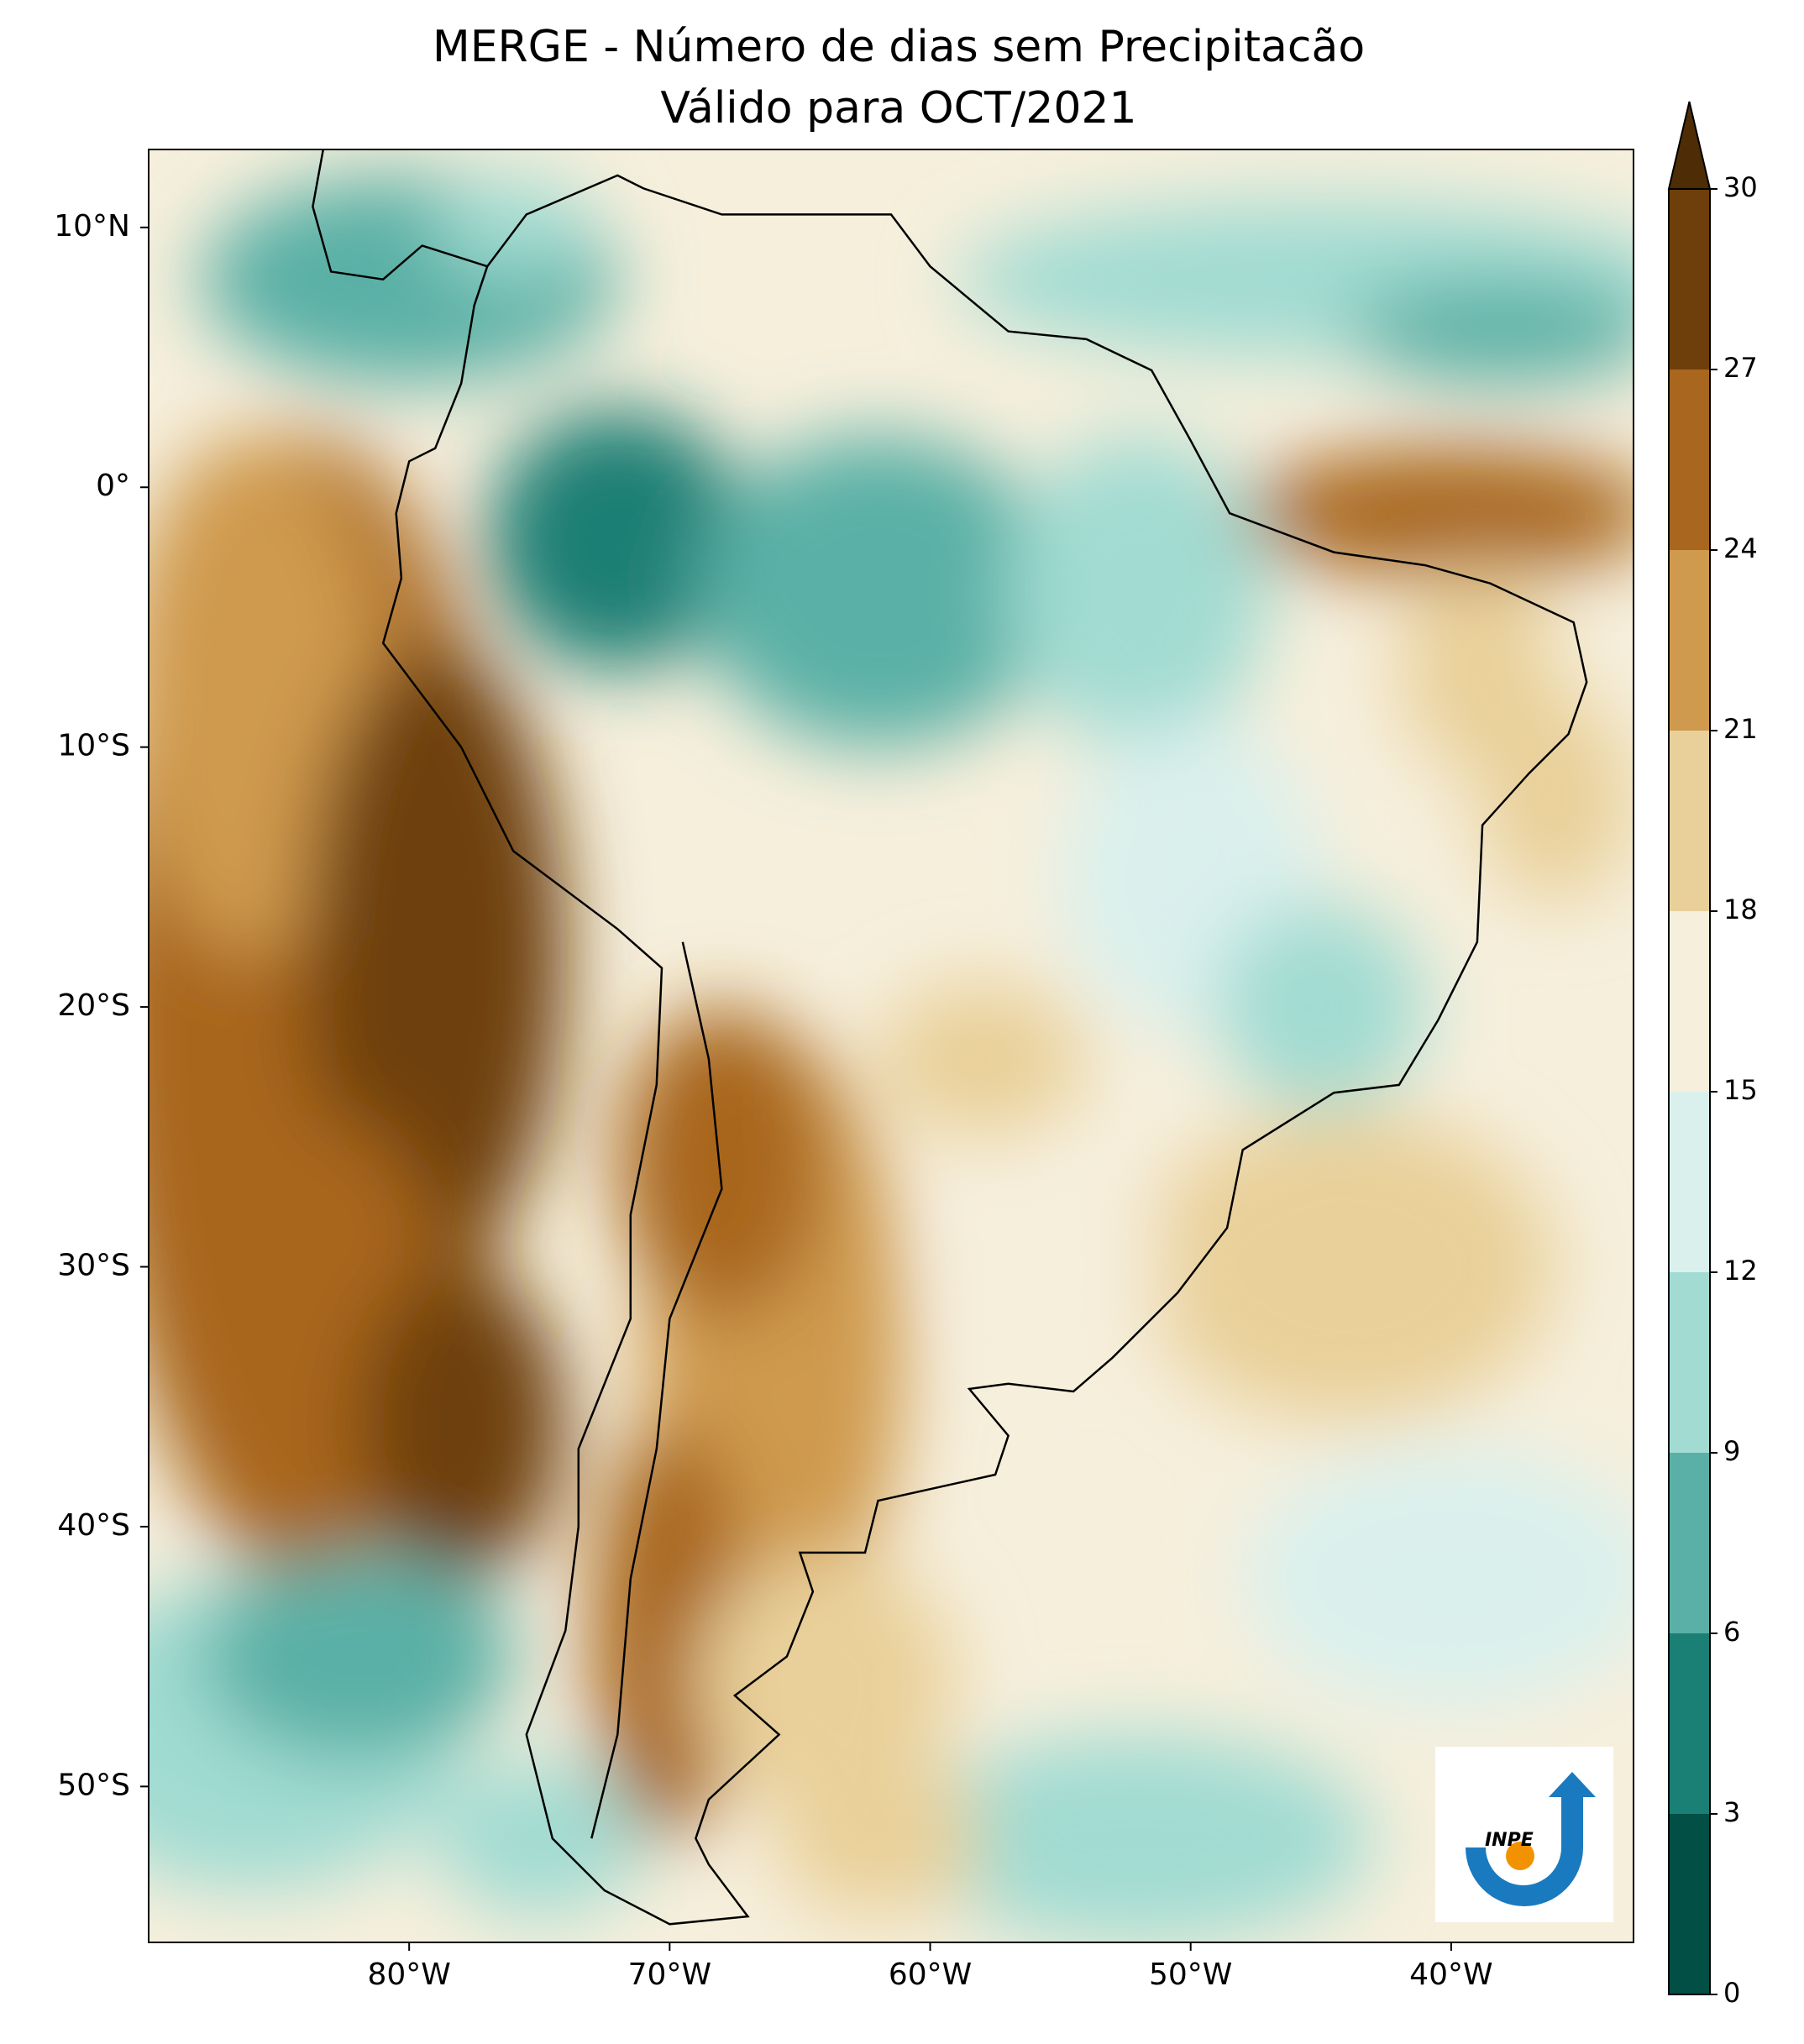 This screenshot has height=2044, width=1804. I want to click on colorbar-tick-label: 24, so click(1740, 548).